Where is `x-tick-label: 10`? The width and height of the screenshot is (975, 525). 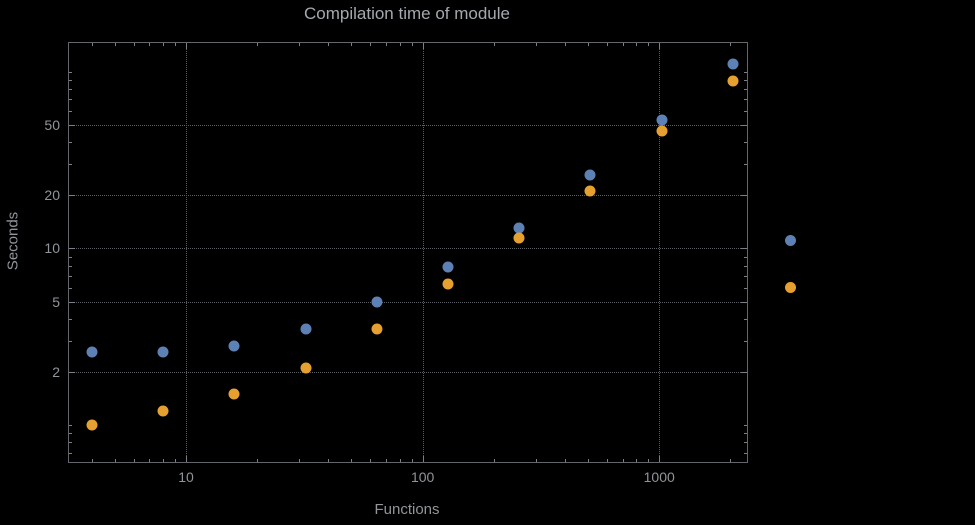
x-tick-label: 10 is located at coordinates (186, 477).